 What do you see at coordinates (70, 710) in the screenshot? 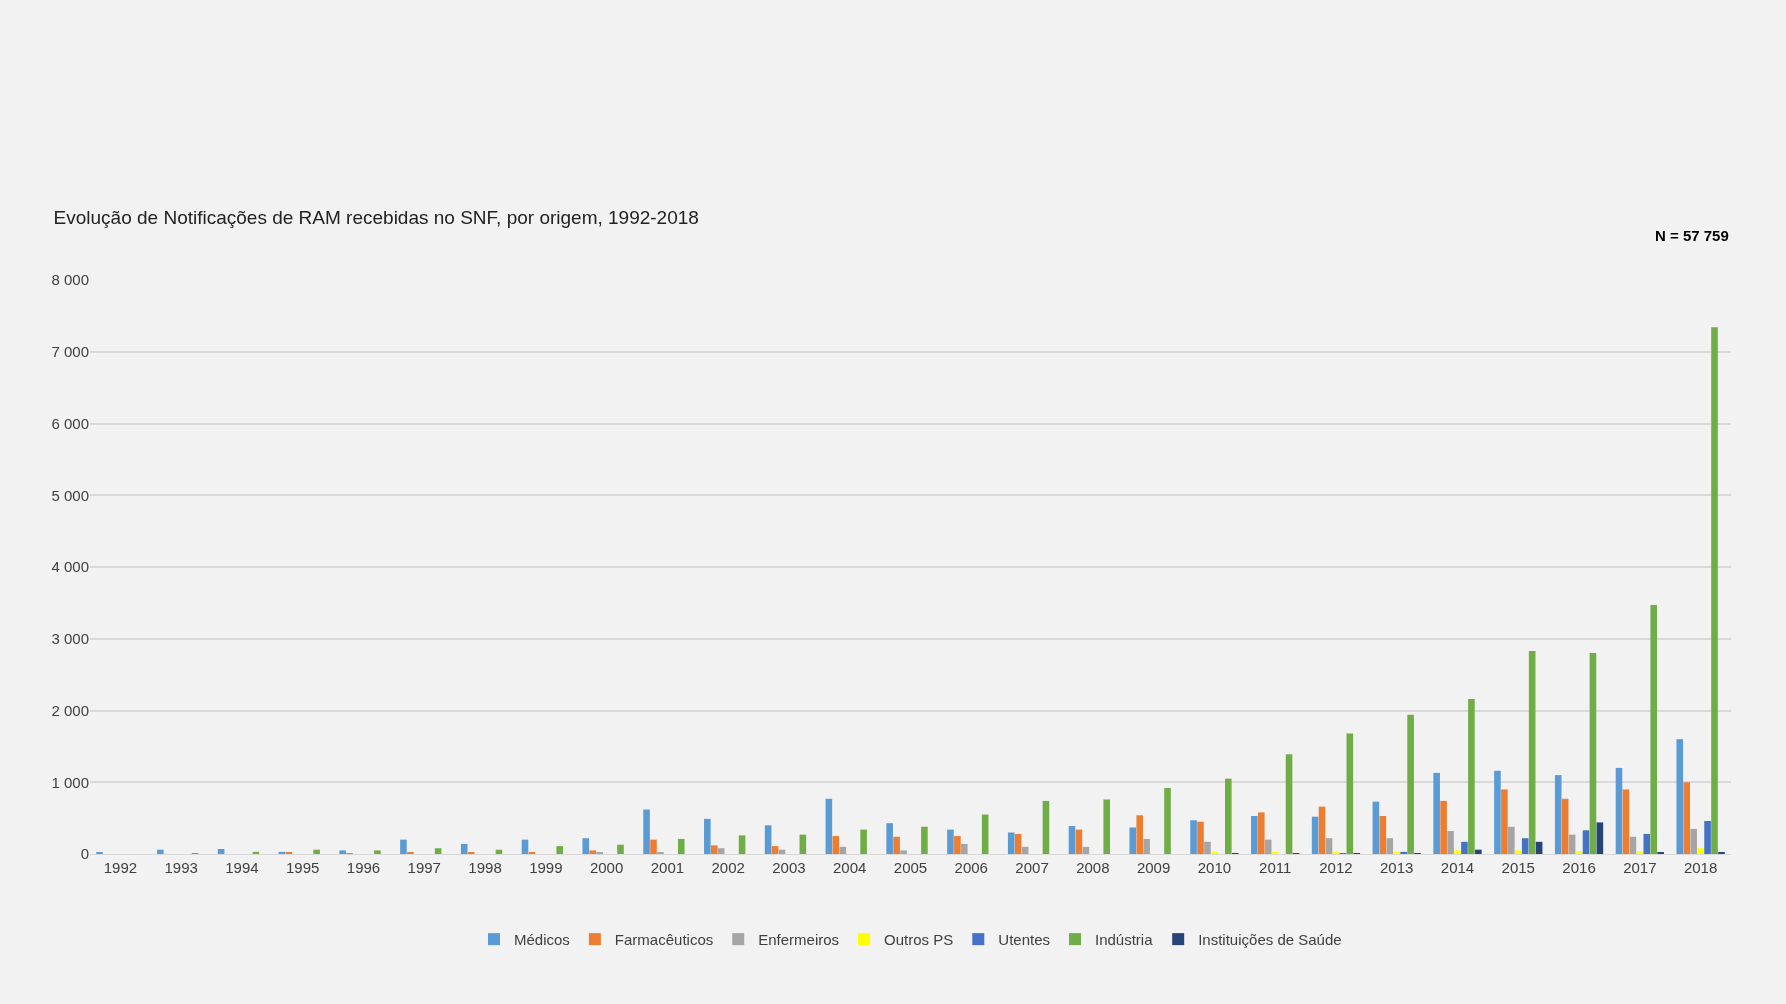
I see `y-tick-label: 2 000` at bounding box center [70, 710].